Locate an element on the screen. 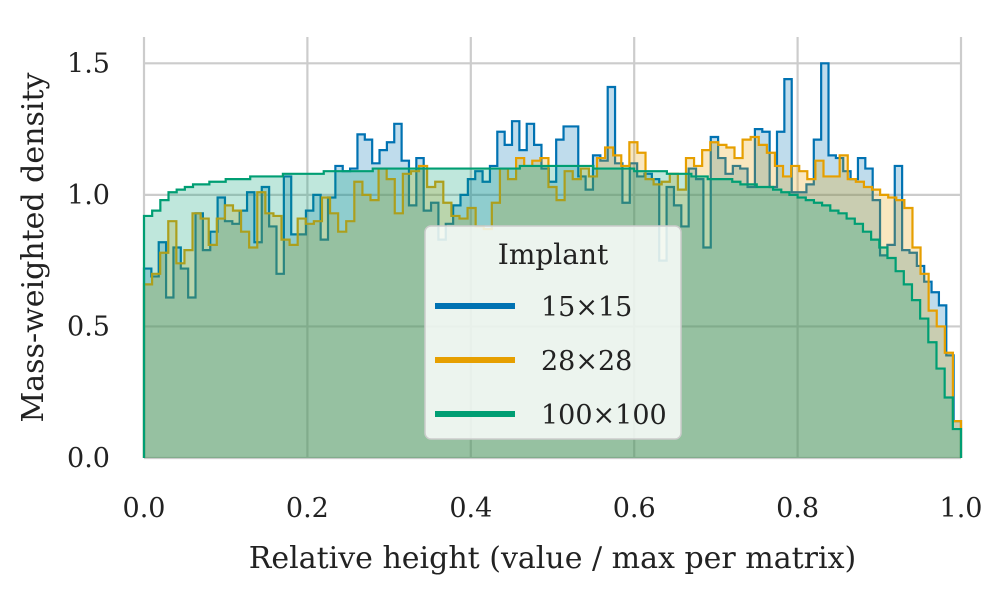 This screenshot has width=997, height=592. legend-box is located at coordinates (553, 332).